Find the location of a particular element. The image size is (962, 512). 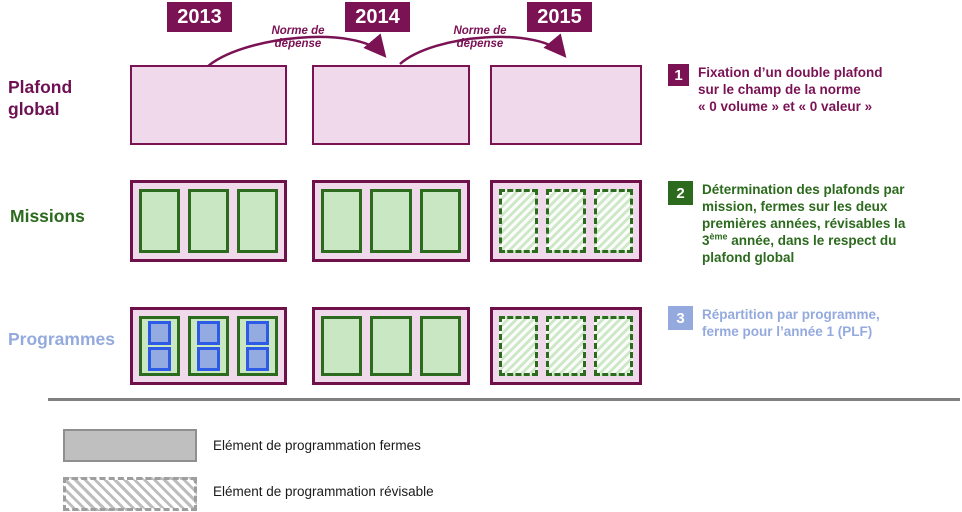

annotation-1-line: Fixation d’un double plafond is located at coordinates (790, 72).